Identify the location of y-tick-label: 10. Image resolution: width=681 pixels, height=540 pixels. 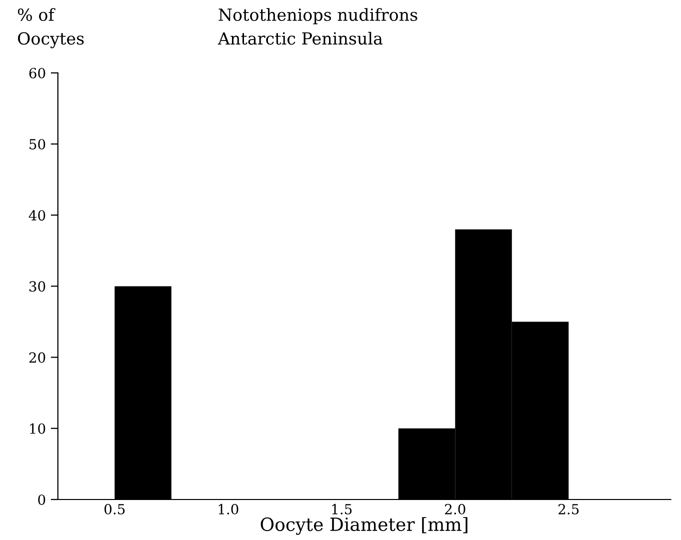
(38, 428).